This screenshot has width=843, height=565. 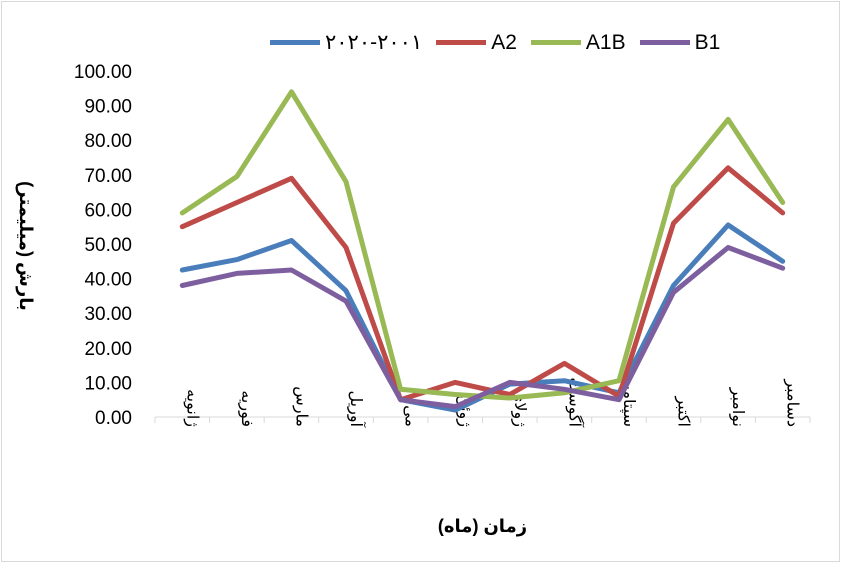 What do you see at coordinates (482, 526) in the screenshot?
I see `x-axis-title: زمان (ماه)` at bounding box center [482, 526].